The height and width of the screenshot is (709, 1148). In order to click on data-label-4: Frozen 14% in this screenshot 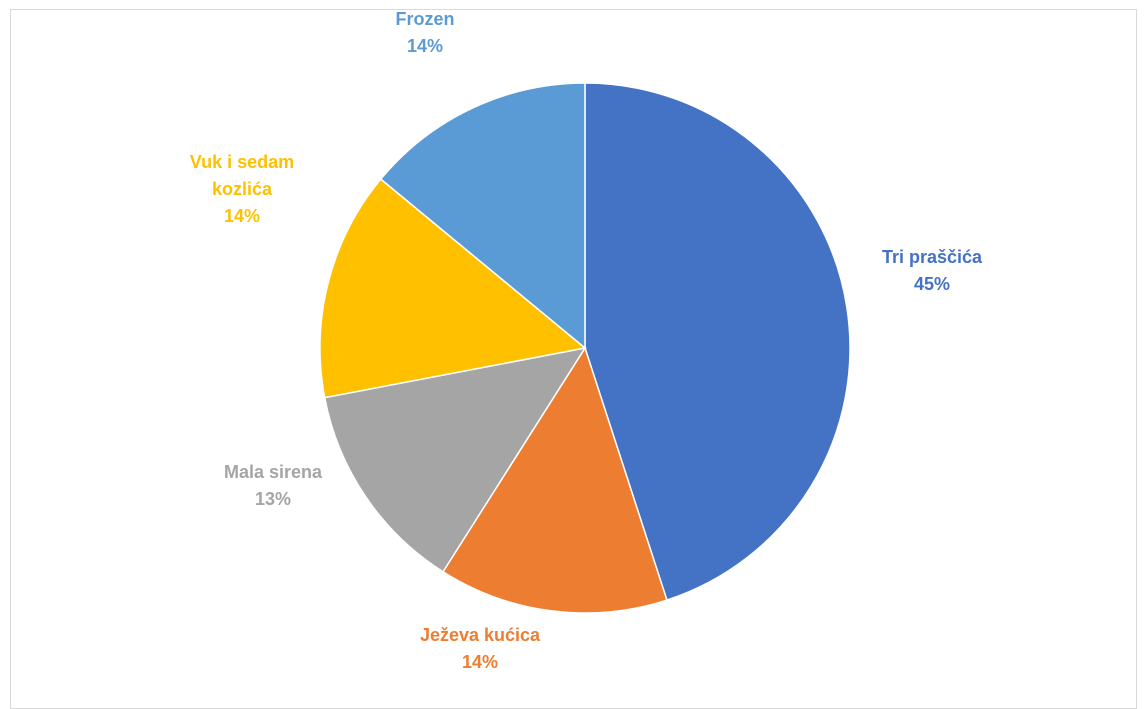, I will do `click(424, 32)`.